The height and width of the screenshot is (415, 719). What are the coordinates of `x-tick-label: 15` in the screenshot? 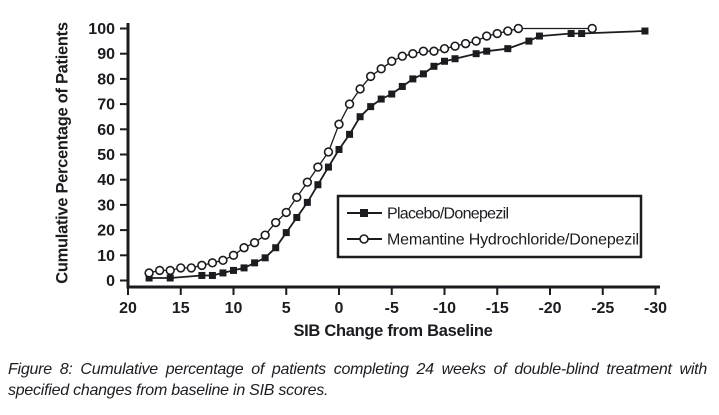 It's located at (181, 308).